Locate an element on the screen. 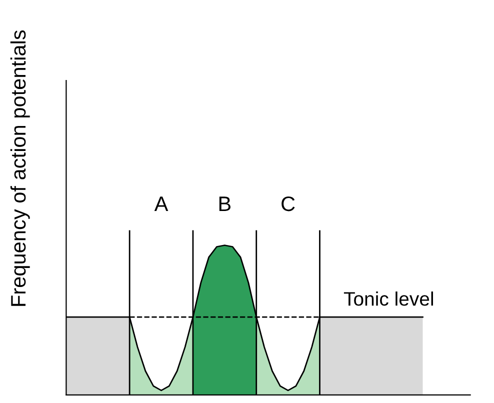 The image size is (494, 403). y-axis-title: Frequency of action potentials is located at coordinates (20, 168).